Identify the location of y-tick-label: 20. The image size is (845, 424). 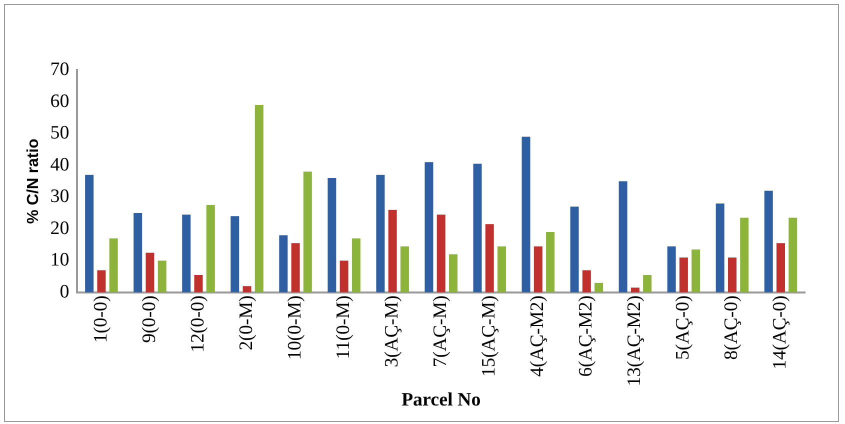
(60, 228).